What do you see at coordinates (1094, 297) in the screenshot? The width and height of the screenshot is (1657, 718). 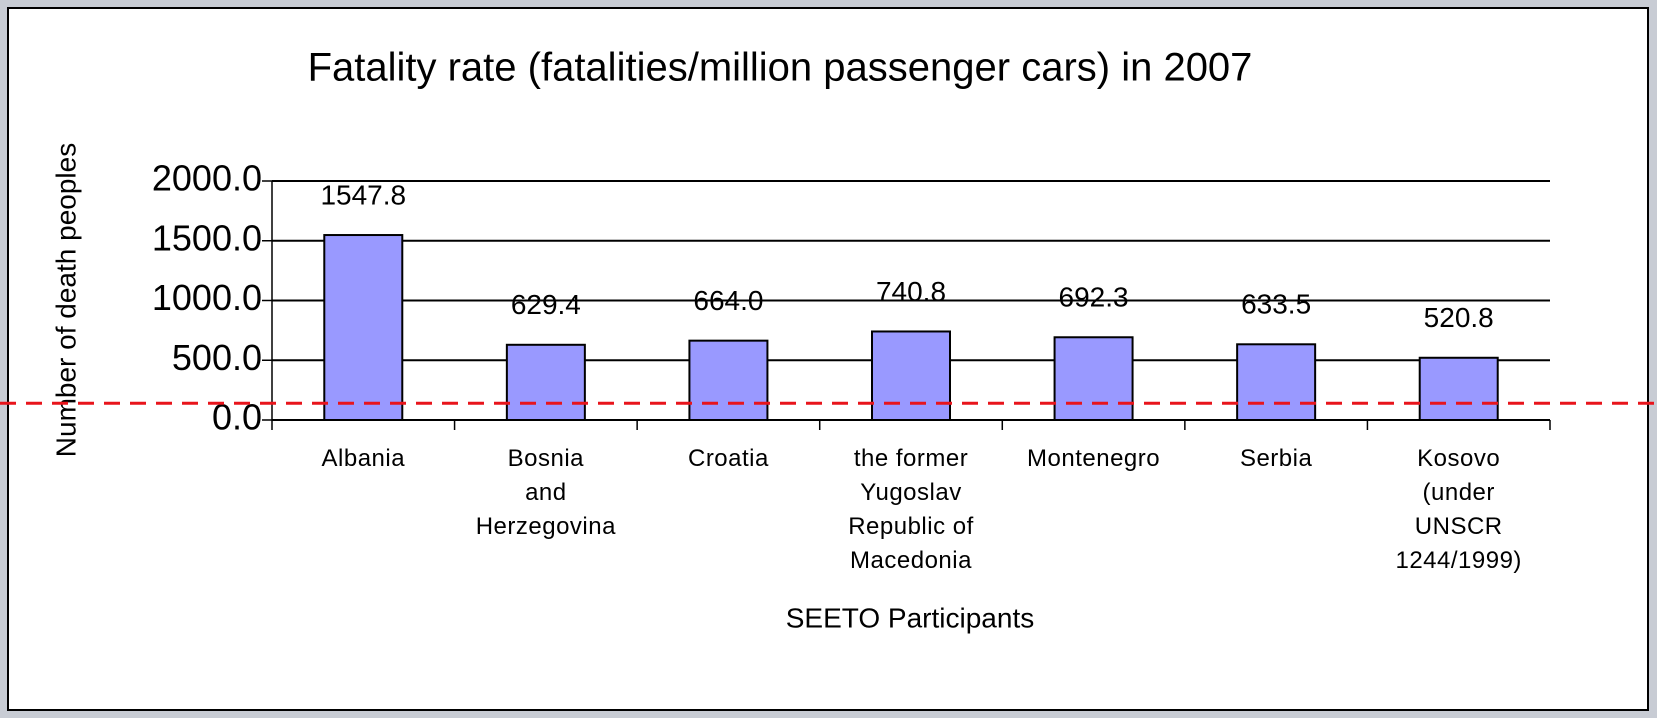 I see `value-label: 692.3` at bounding box center [1094, 297].